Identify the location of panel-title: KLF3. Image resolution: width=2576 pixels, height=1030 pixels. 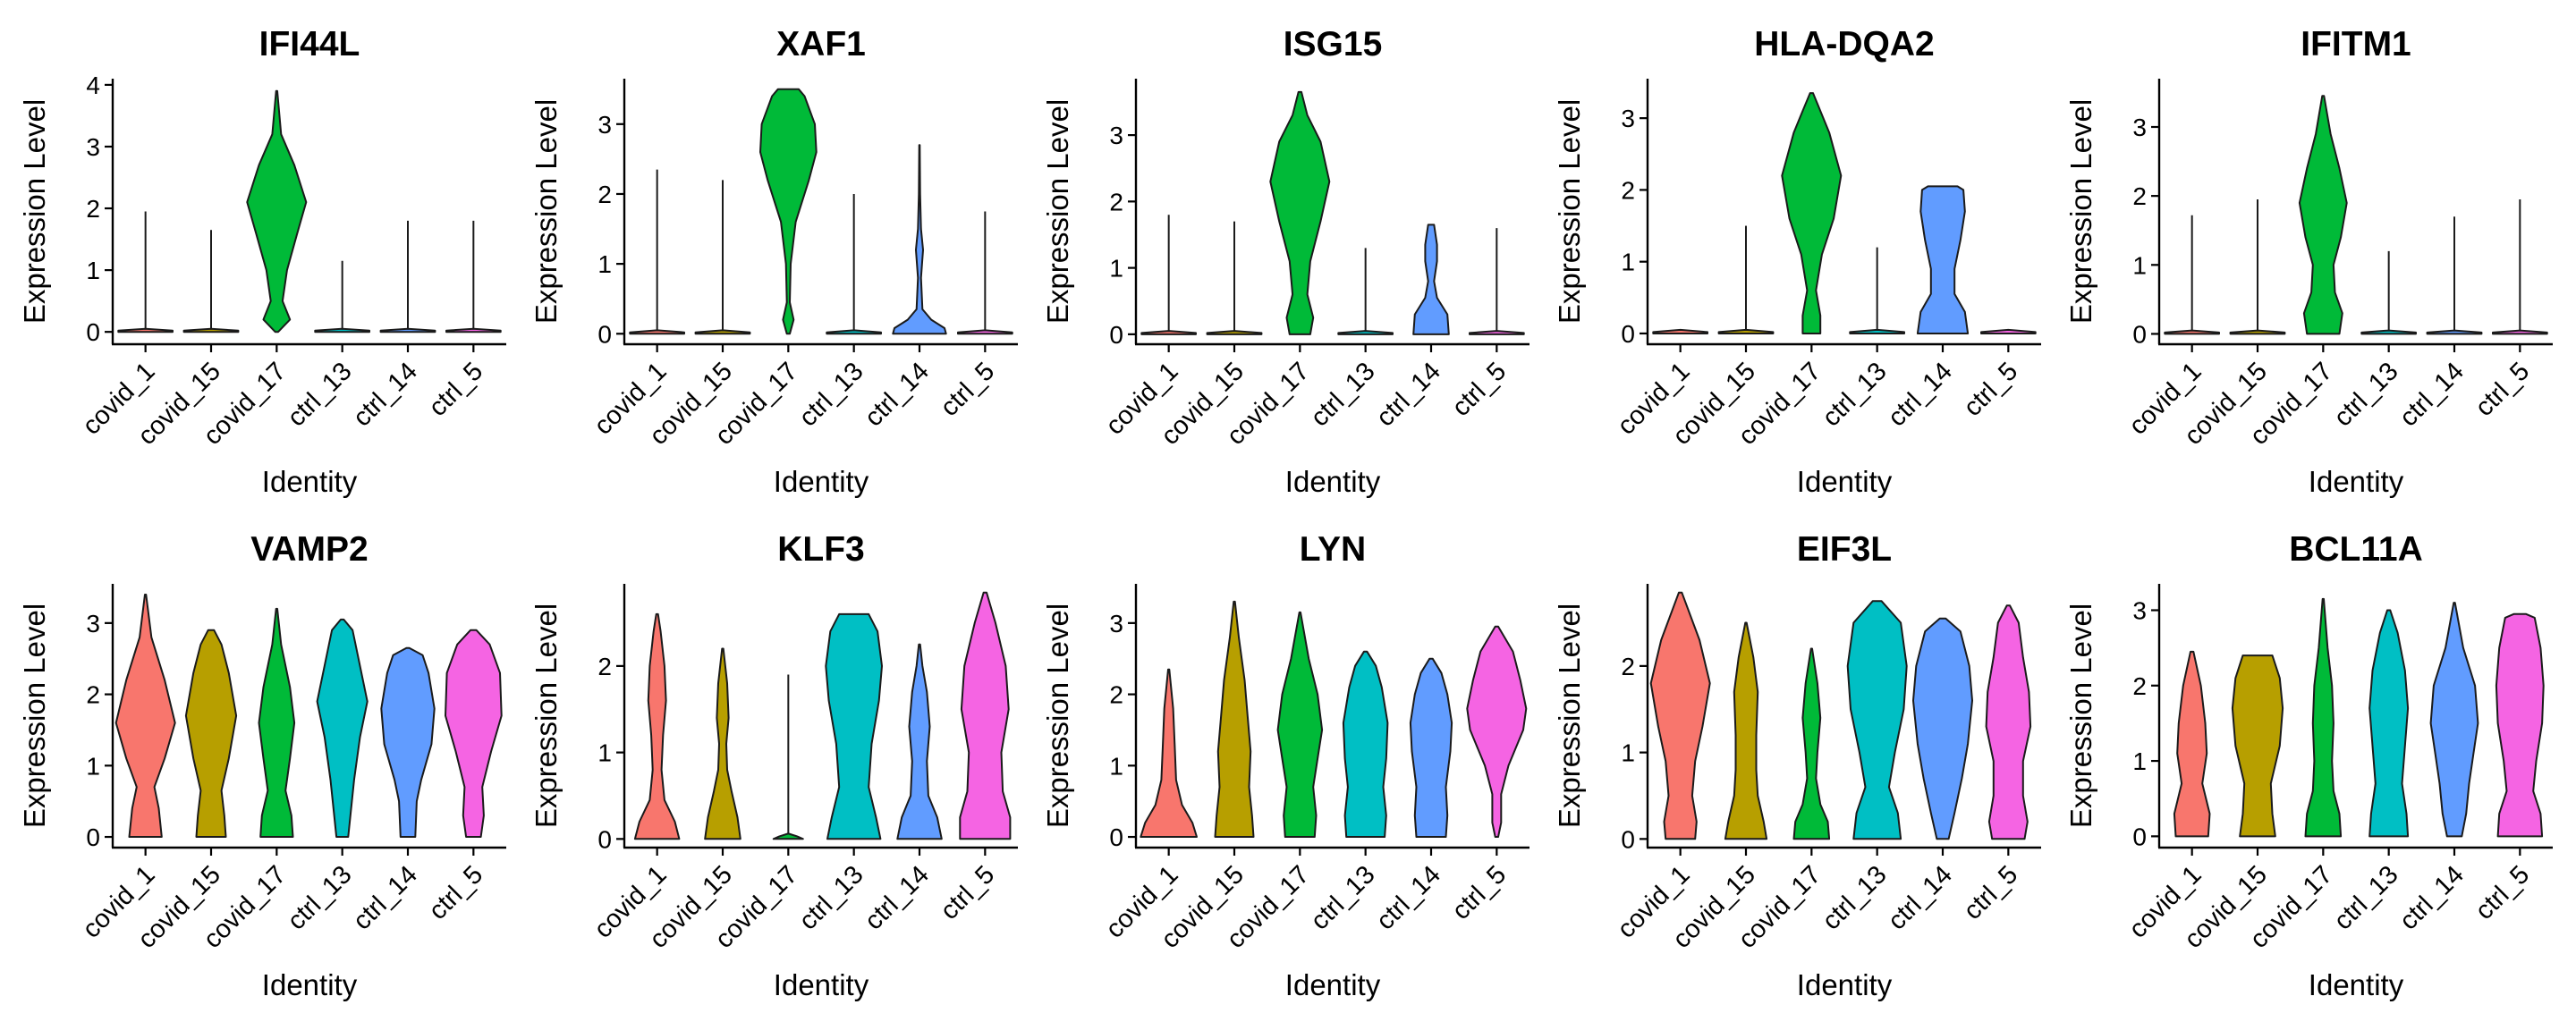
(821, 549).